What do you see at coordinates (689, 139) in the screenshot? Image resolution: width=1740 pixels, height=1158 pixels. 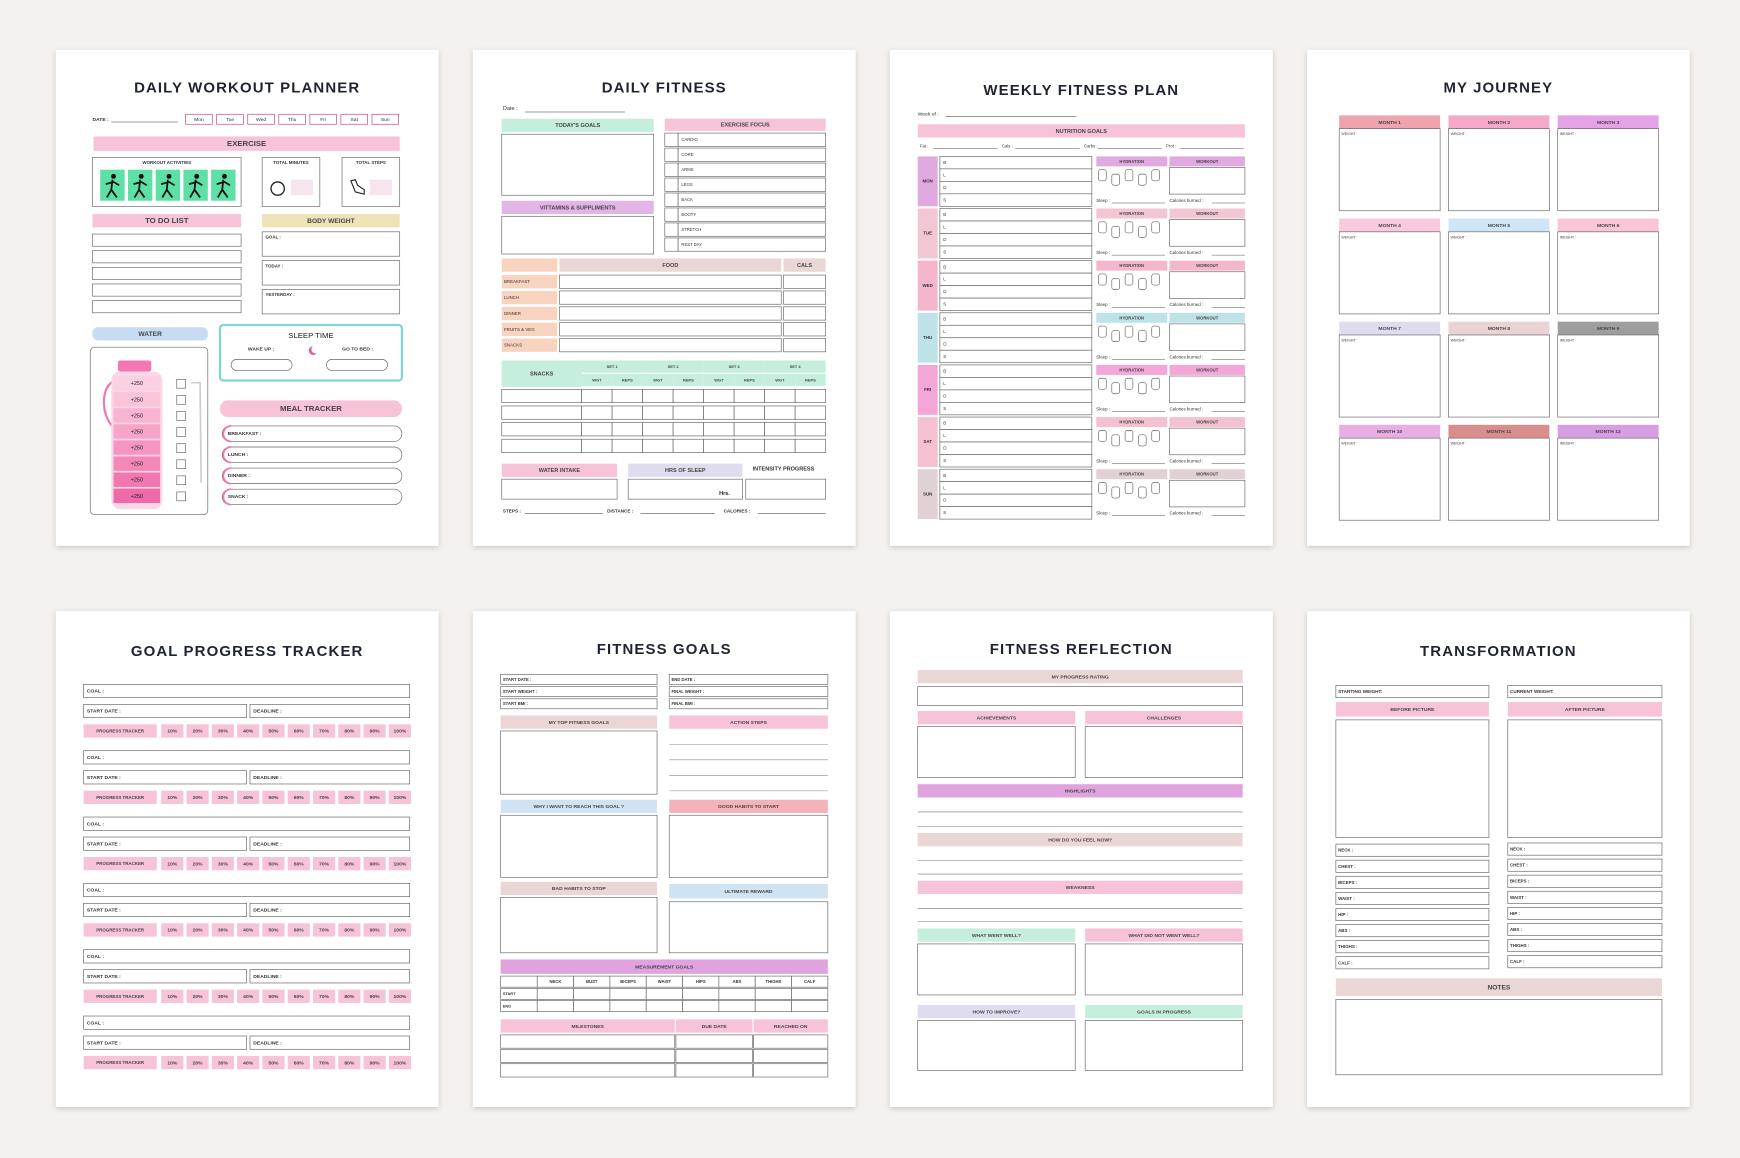 I see `label: CARDIO` at bounding box center [689, 139].